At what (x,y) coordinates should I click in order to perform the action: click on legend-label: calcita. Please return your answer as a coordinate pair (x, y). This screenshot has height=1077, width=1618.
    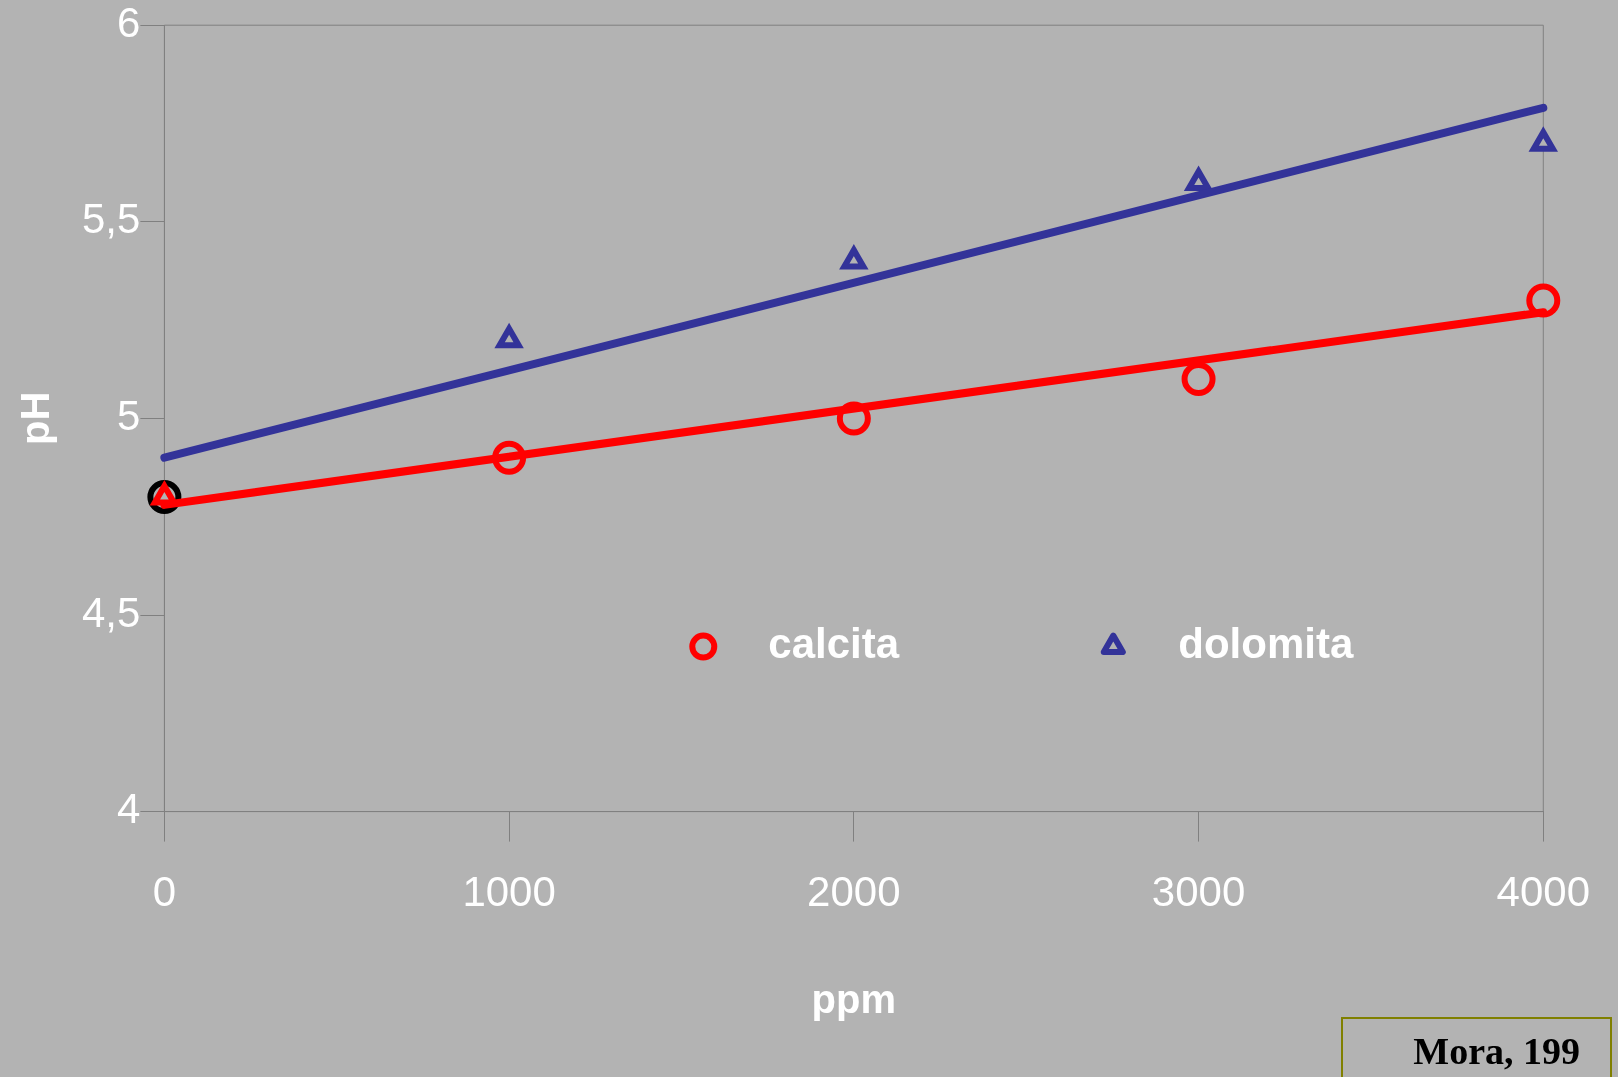
    Looking at the image, I should click on (834, 644).